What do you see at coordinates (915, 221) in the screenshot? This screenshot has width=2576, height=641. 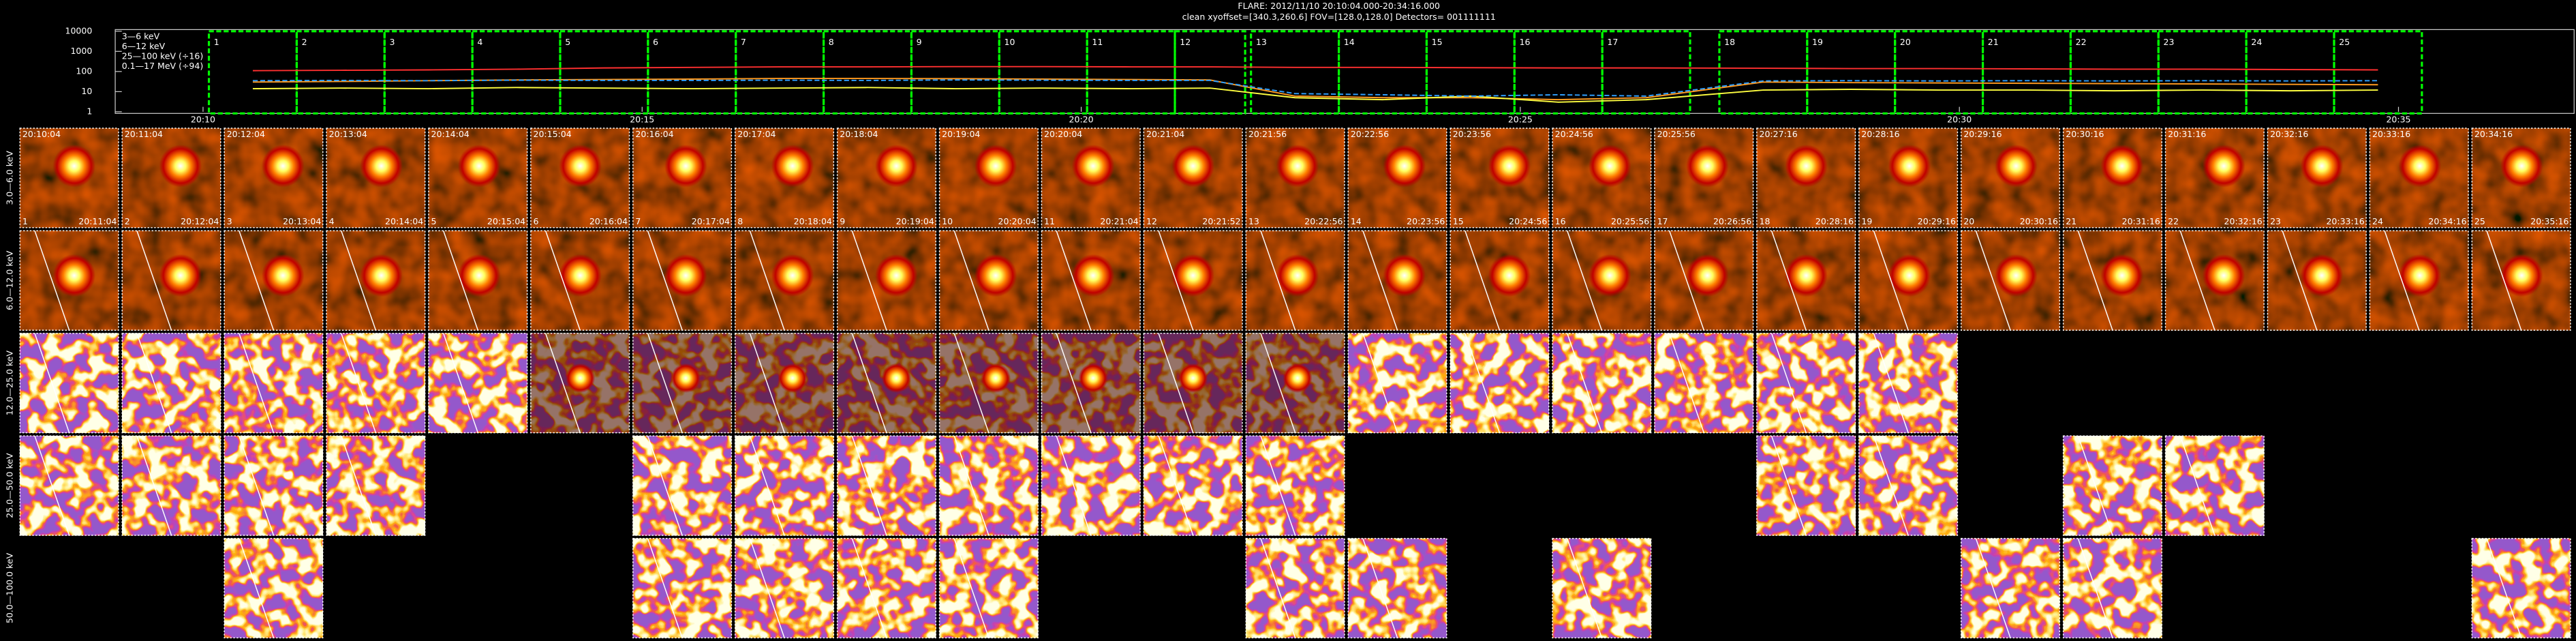 I see `image-end-time: 20:19:04` at bounding box center [915, 221].